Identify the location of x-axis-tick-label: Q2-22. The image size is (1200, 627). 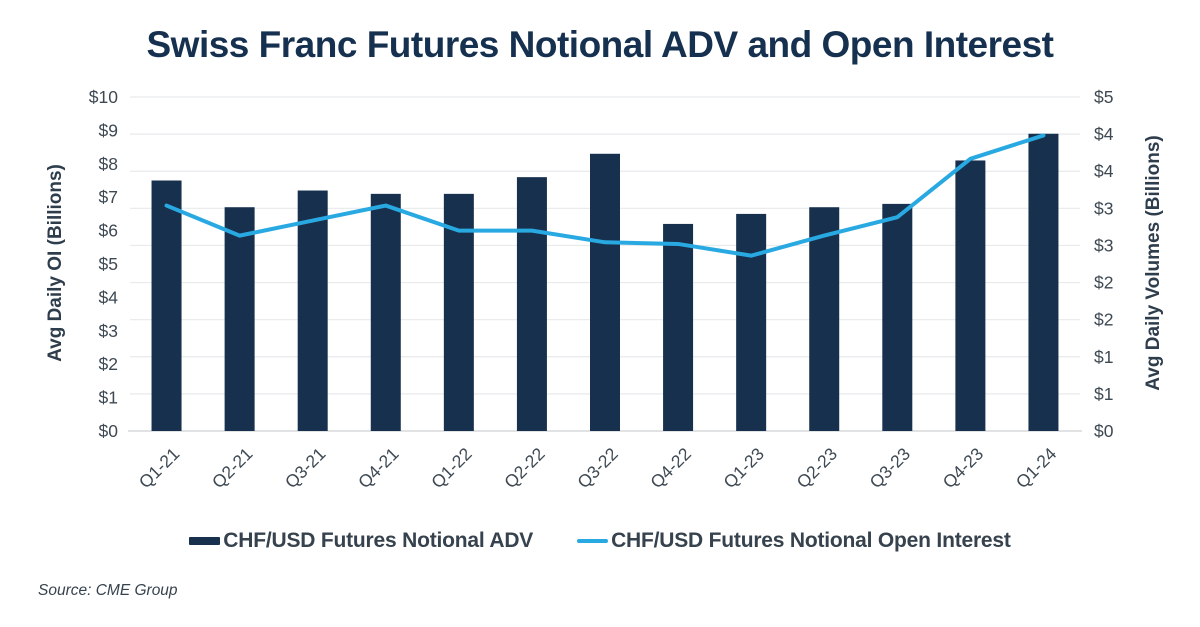
(524, 468).